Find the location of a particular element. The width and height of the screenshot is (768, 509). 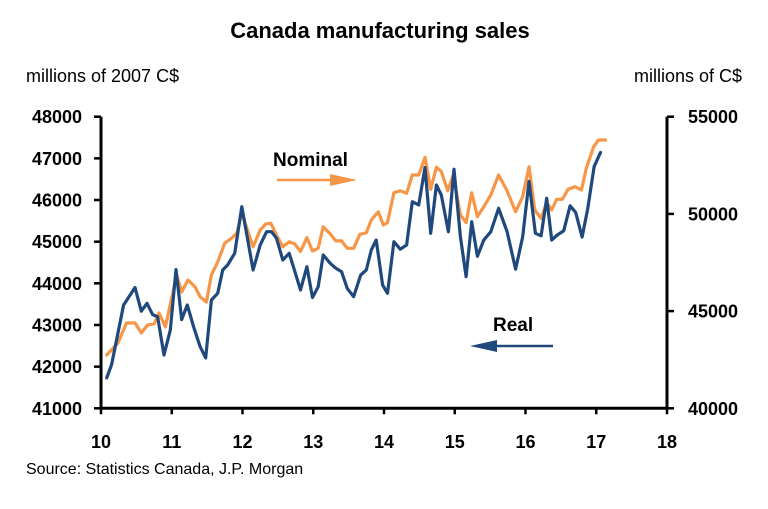

left-axis-tick-label: 42000 is located at coordinates (57, 367).